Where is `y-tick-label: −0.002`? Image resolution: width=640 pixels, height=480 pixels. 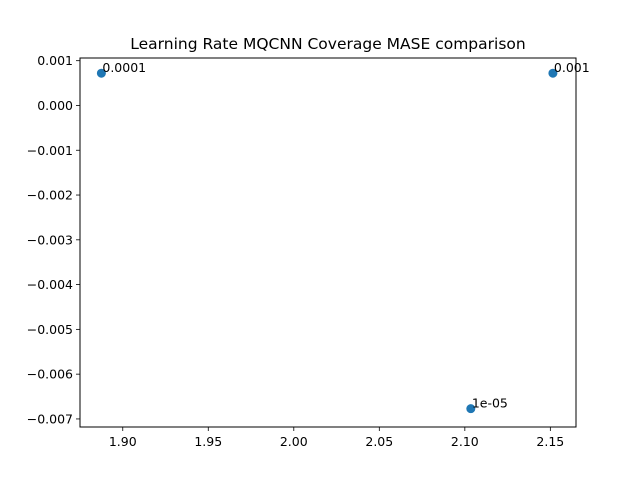
y-tick-label: −0.002 is located at coordinates (50, 195).